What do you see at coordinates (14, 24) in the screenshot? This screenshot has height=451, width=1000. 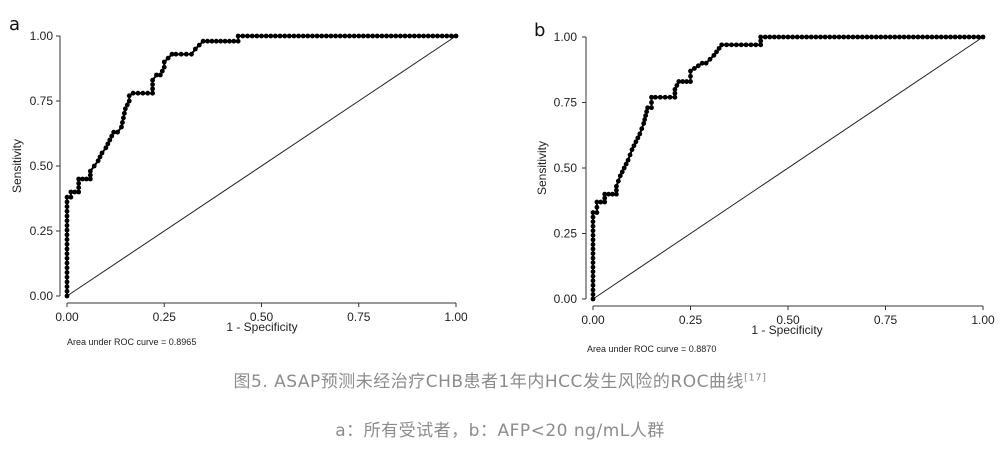 I see `panel-letter-a: a` at bounding box center [14, 24].